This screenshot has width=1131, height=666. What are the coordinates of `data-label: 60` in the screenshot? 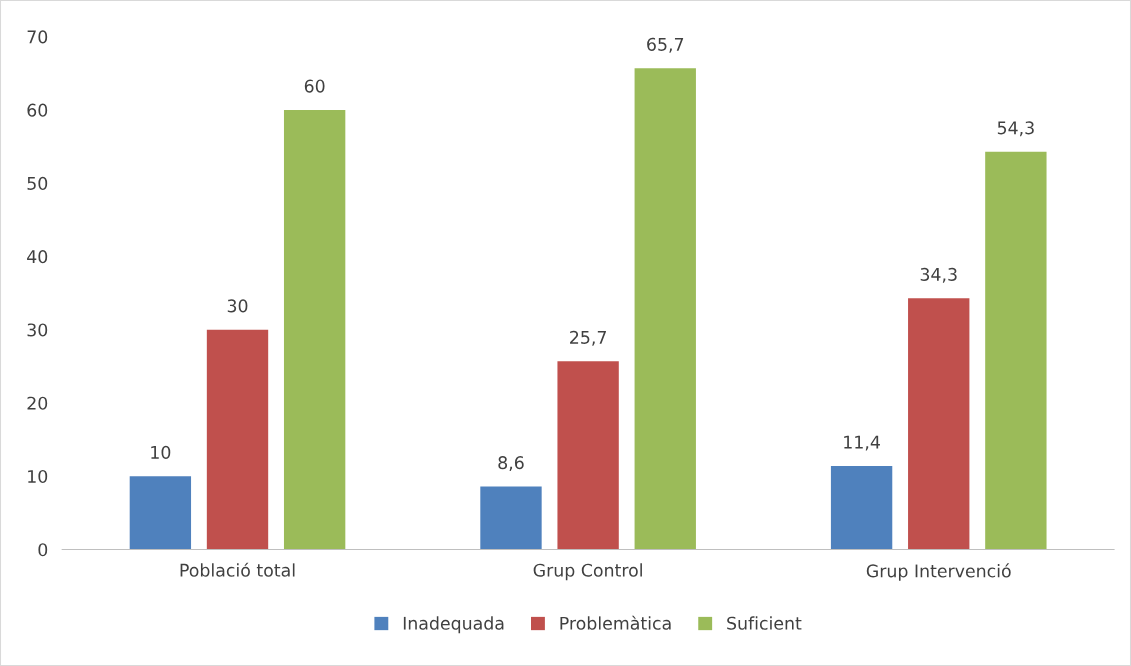 It's located at (314, 86).